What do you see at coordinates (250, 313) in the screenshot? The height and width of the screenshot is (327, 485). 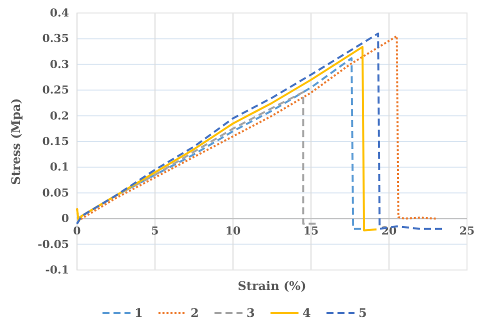 I see `legend-label: 3` at bounding box center [250, 313].